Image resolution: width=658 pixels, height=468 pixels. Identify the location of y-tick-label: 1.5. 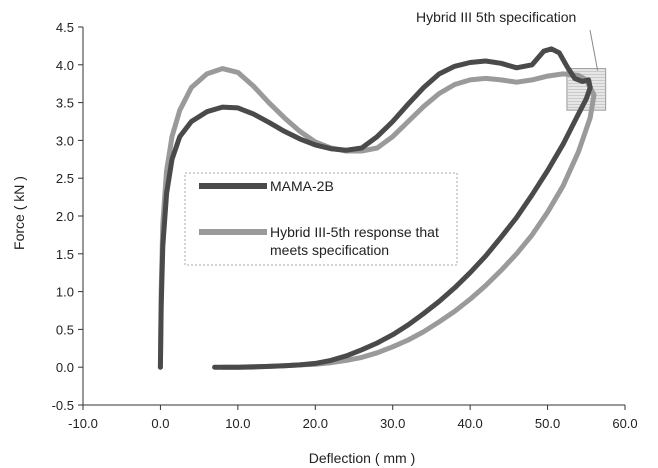
(65, 254).